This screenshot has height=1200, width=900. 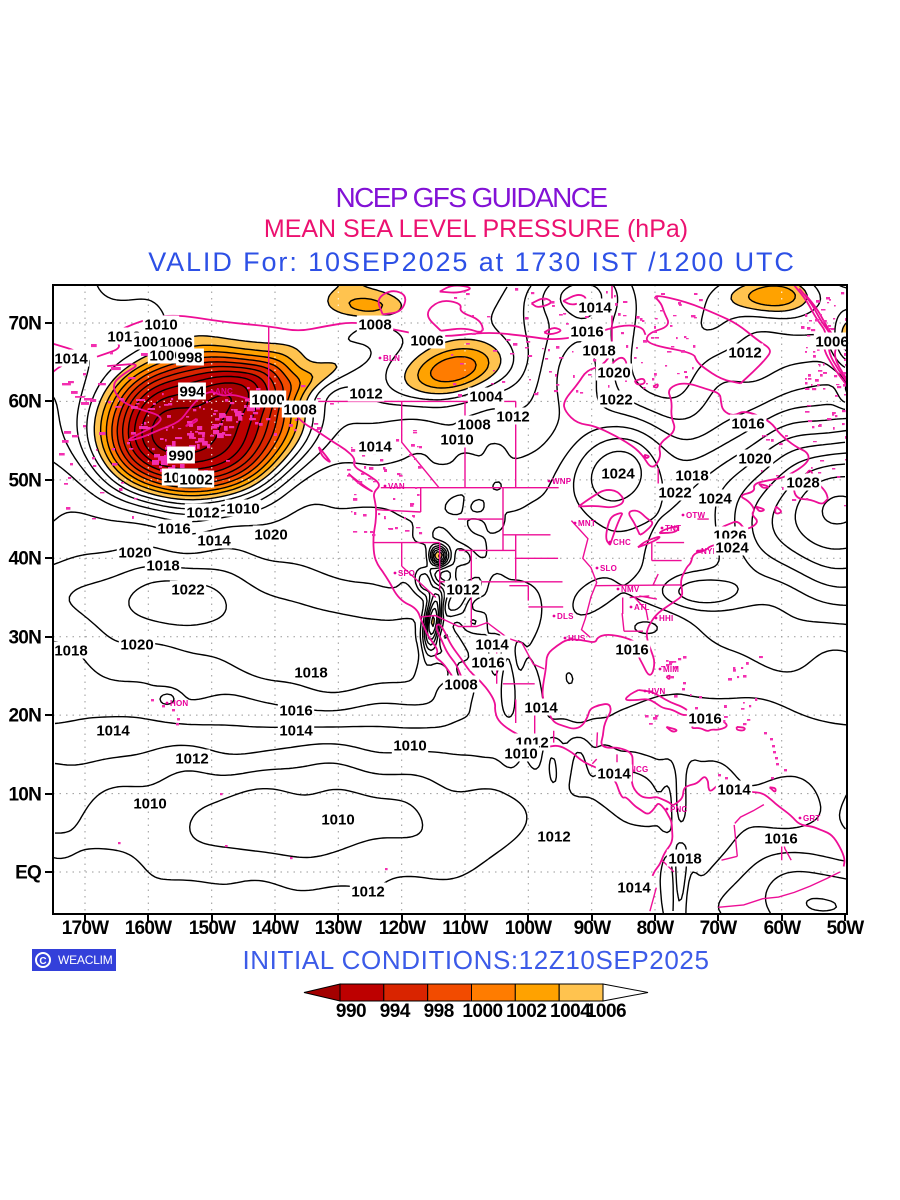 What do you see at coordinates (710, 551) in the screenshot?
I see `svg-text: NYK` at bounding box center [710, 551].